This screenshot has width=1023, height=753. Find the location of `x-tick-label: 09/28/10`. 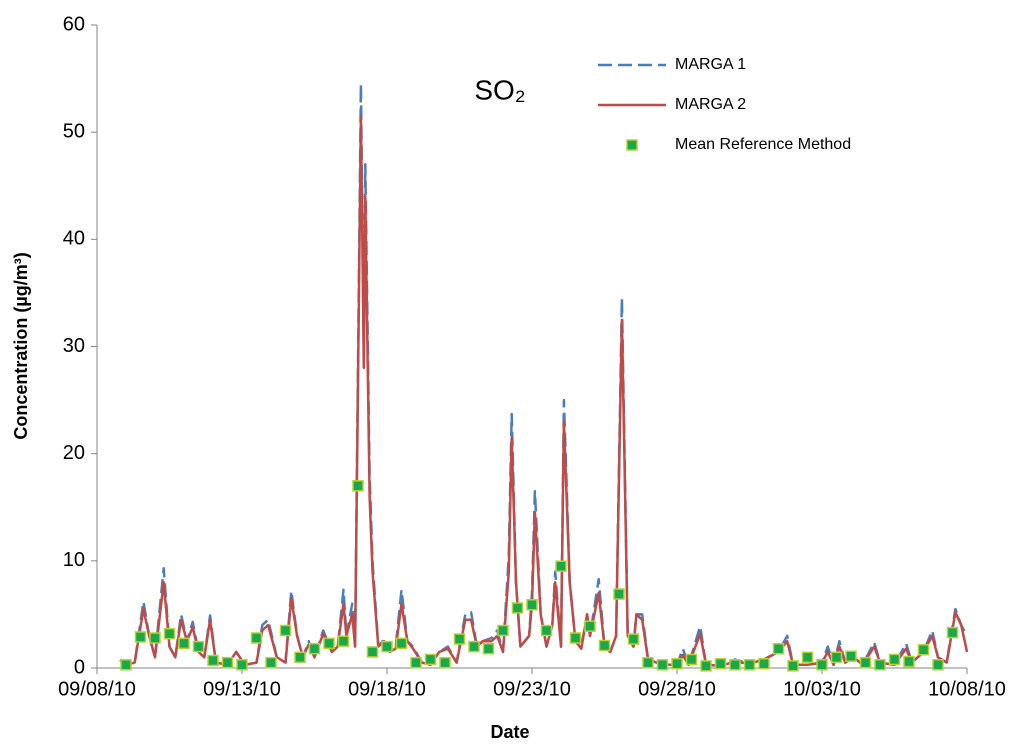

x-tick-label: 09/28/10 is located at coordinates (677, 689).